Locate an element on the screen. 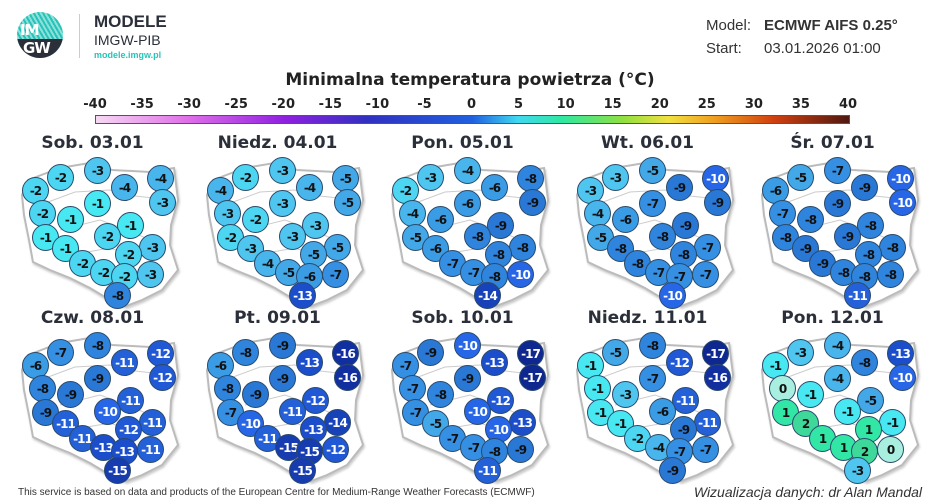  colorbar-tick: -15 is located at coordinates (330, 104).